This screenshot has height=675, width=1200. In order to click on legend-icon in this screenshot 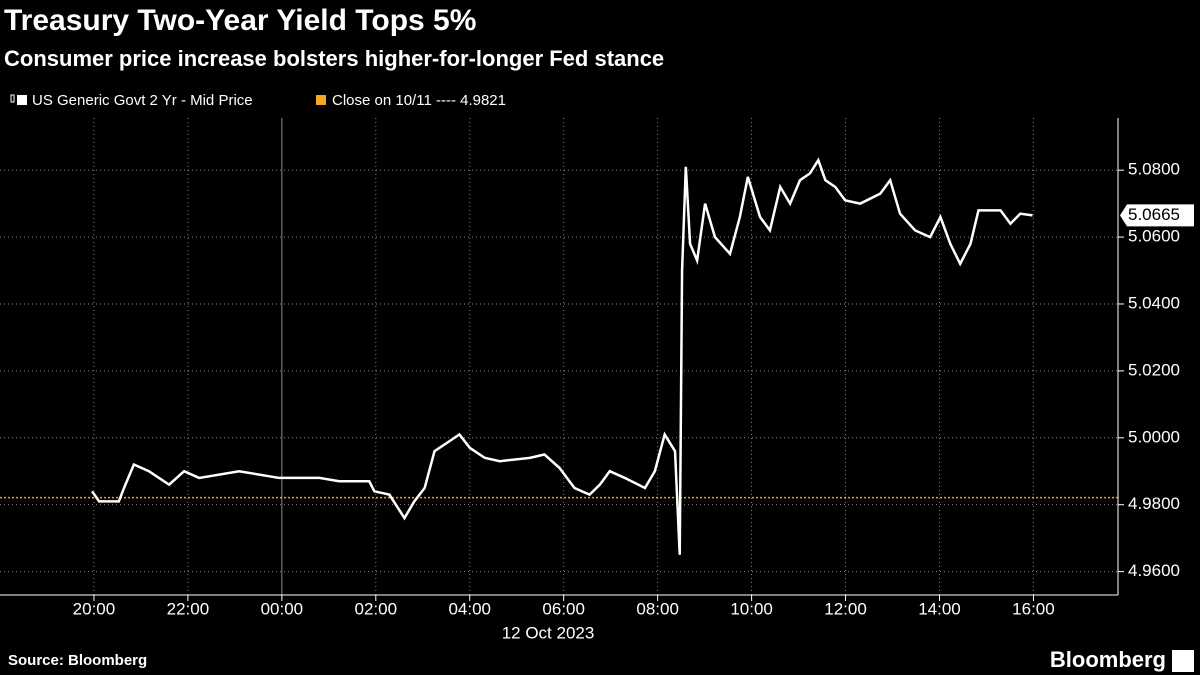, I will do `click(12, 98)`.